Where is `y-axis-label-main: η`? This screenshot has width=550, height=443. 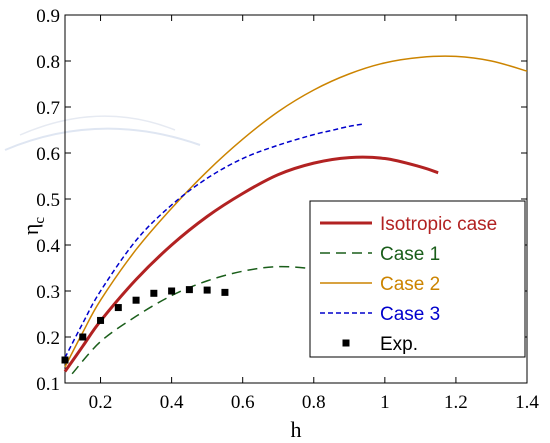 y-axis-label-main: η is located at coordinates (30, 230).